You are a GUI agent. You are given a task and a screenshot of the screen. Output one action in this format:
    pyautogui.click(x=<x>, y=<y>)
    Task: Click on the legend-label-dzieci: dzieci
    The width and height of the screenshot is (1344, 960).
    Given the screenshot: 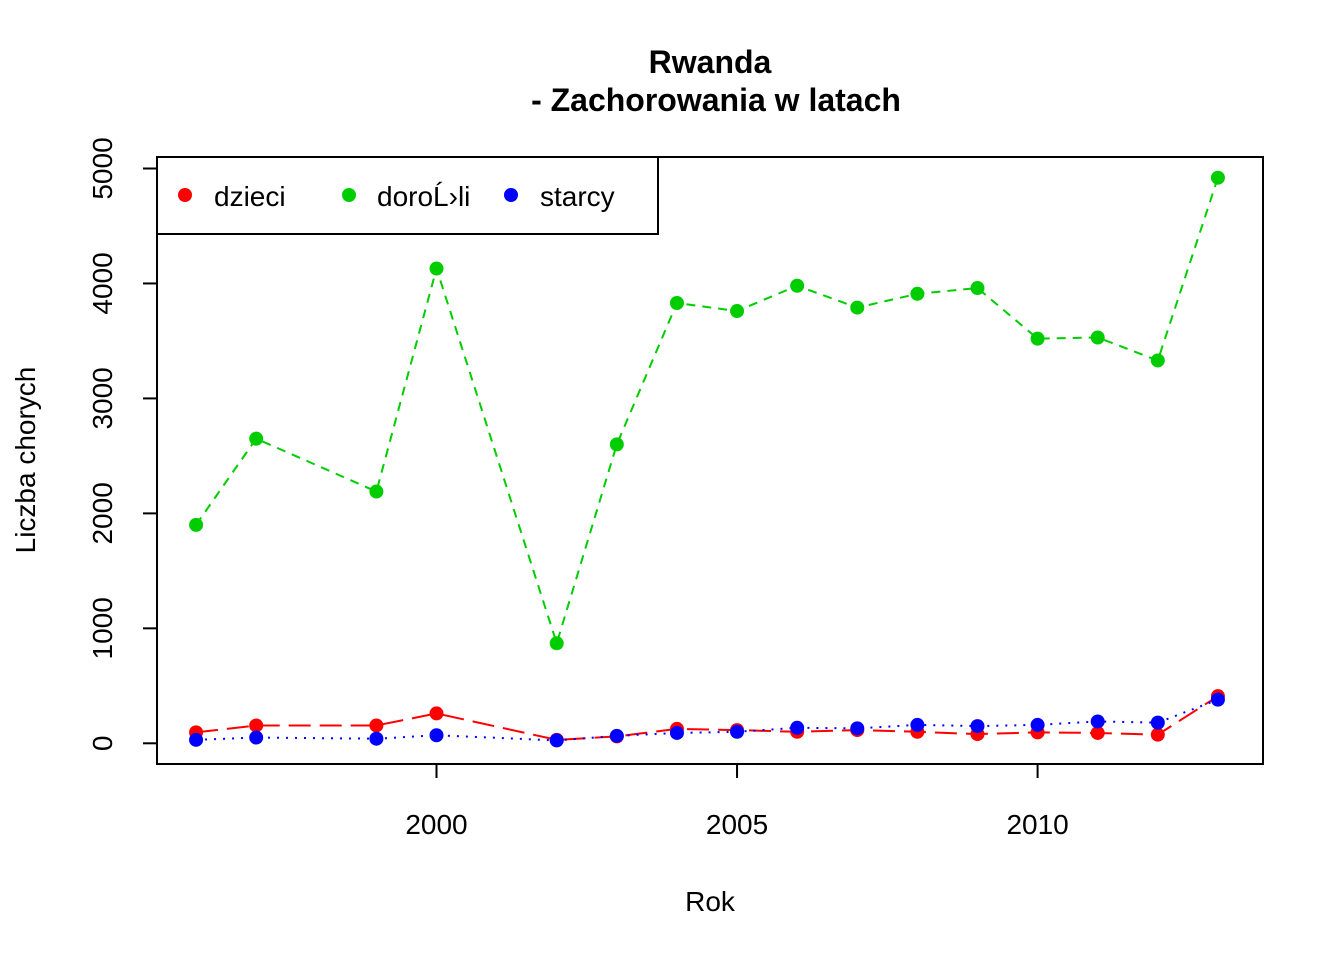 What is the action you would take?
    pyautogui.click(x=250, y=196)
    